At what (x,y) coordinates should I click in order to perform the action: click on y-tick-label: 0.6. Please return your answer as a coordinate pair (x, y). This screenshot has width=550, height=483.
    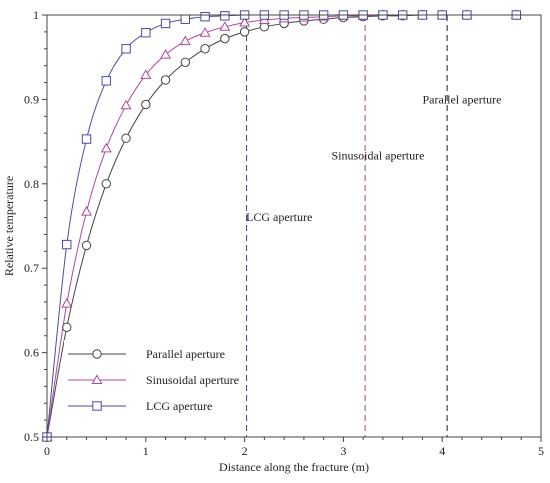
    Looking at the image, I should click on (31, 353).